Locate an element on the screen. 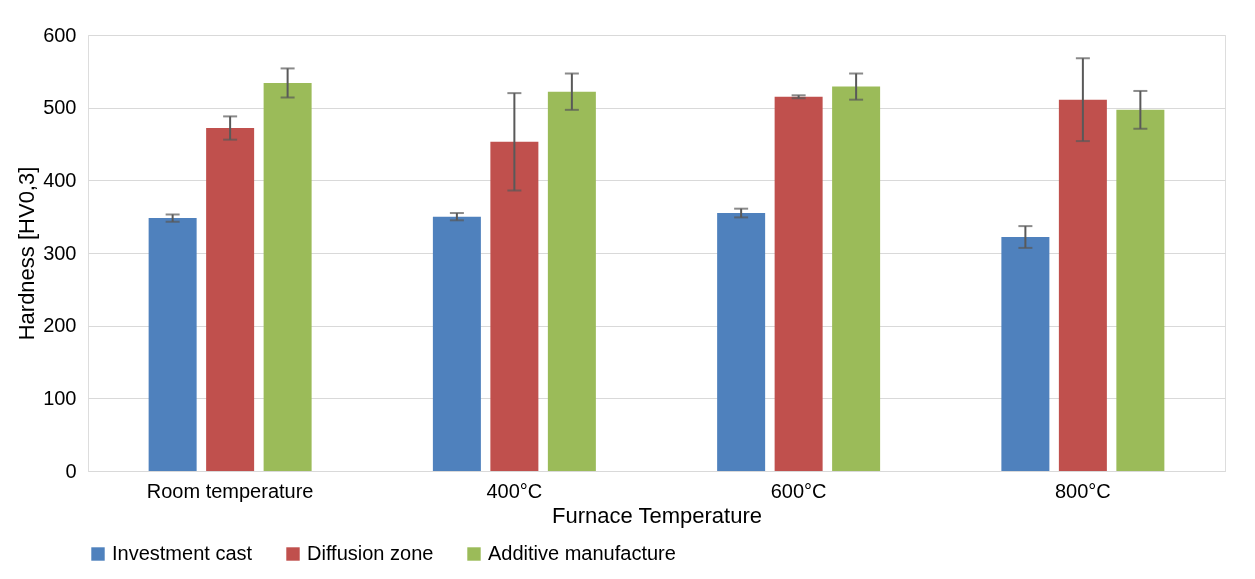 The height and width of the screenshot is (579, 1255). y-tick-label: 600 is located at coordinates (60, 34).